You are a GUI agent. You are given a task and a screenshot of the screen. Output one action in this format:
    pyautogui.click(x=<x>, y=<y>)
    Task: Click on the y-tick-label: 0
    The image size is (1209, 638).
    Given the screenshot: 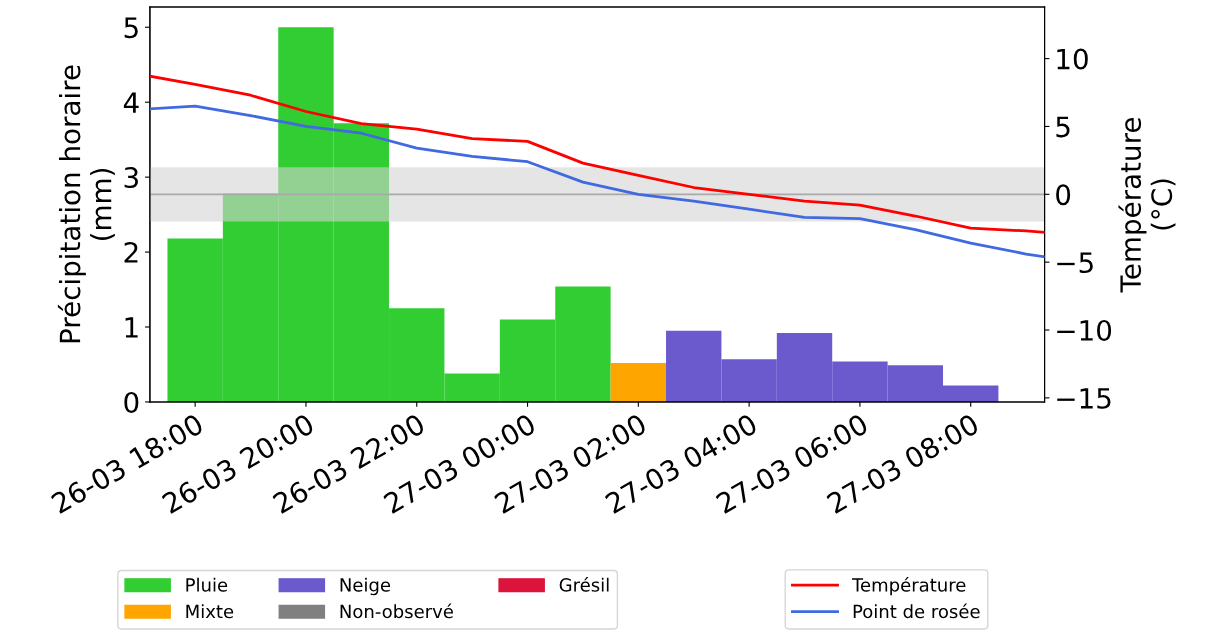 What is the action you would take?
    pyautogui.click(x=131, y=402)
    